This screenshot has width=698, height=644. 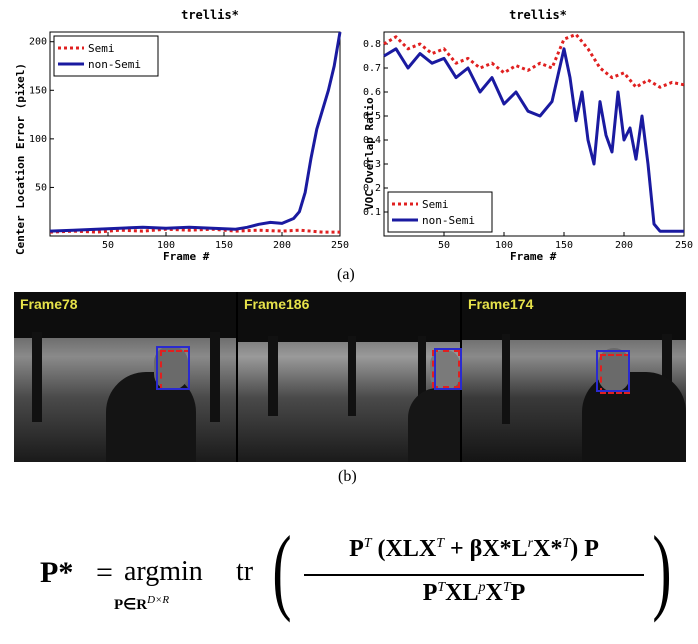 What do you see at coordinates (486, 549) in the screenshot?
I see `eq-num-beta: + βX*L` at bounding box center [486, 549].